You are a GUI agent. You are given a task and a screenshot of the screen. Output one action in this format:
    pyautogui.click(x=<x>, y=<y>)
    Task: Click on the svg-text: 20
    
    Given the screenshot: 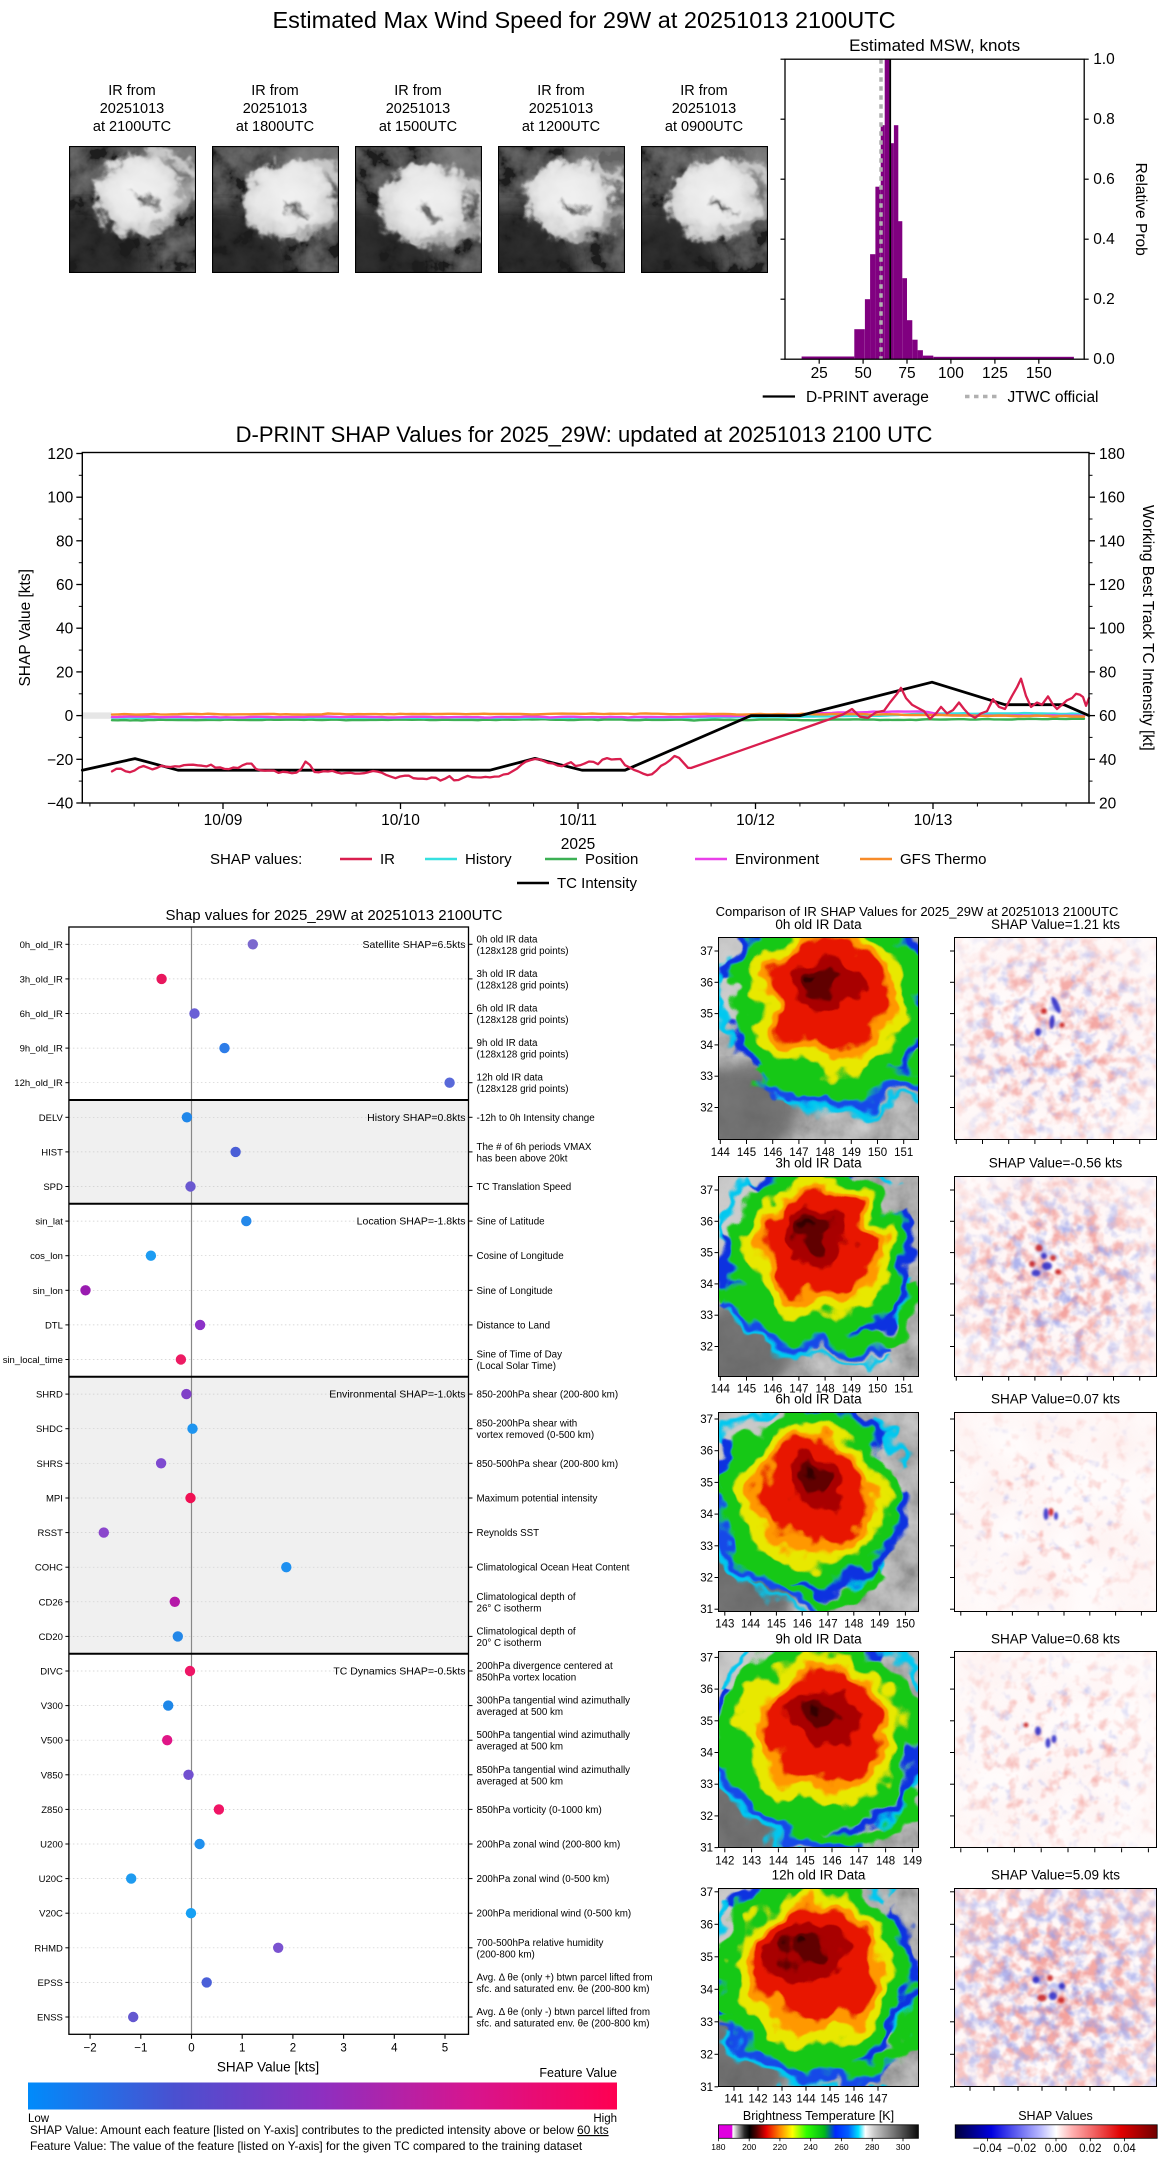 What is the action you would take?
    pyautogui.click(x=65, y=672)
    